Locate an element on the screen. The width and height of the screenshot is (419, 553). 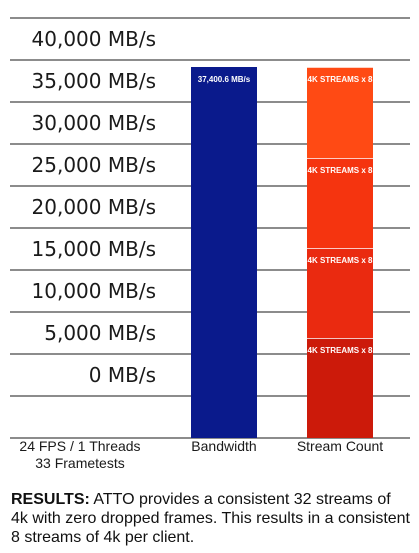
y-tick-label: 30,000 MB/s is located at coordinates (94, 123).